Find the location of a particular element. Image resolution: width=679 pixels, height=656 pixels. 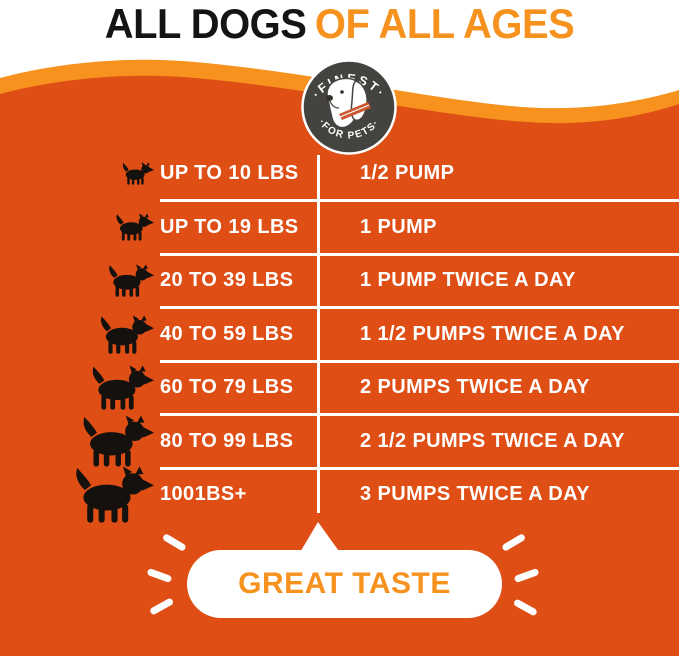

page-title: ALL DOGS OF ALL AGES is located at coordinates (339, 24).